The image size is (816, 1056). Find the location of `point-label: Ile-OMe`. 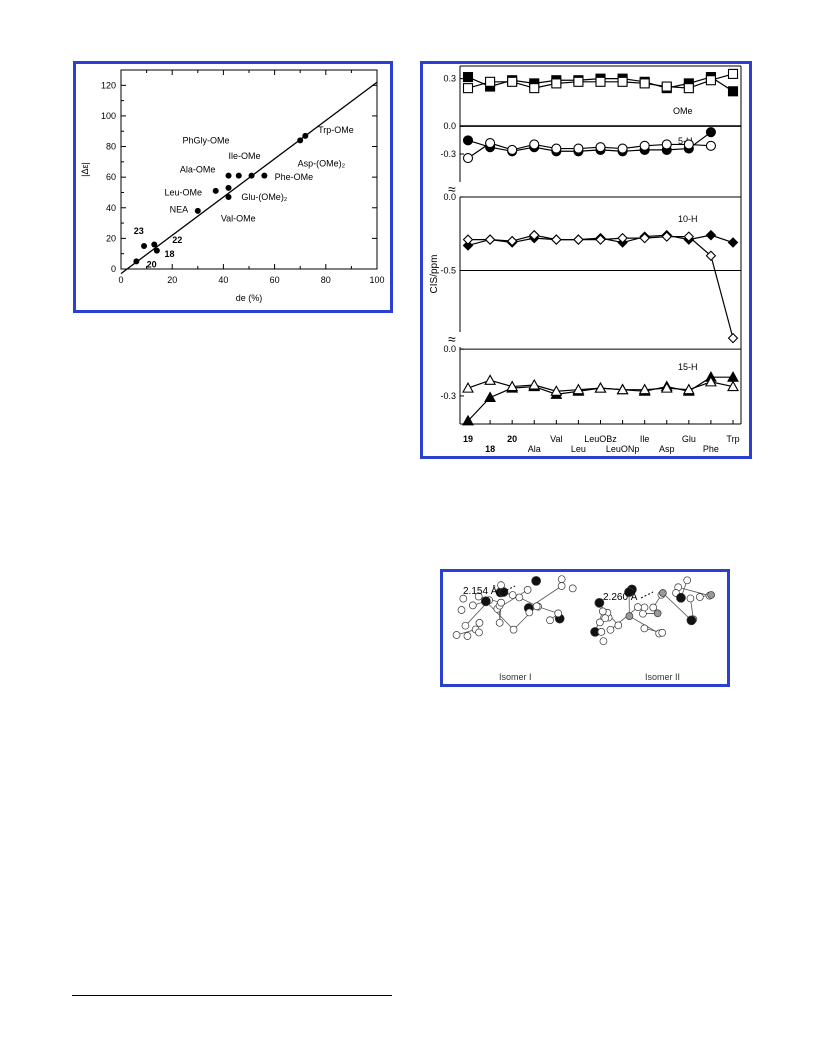

point-label: Ile-OMe is located at coordinates (245, 156).